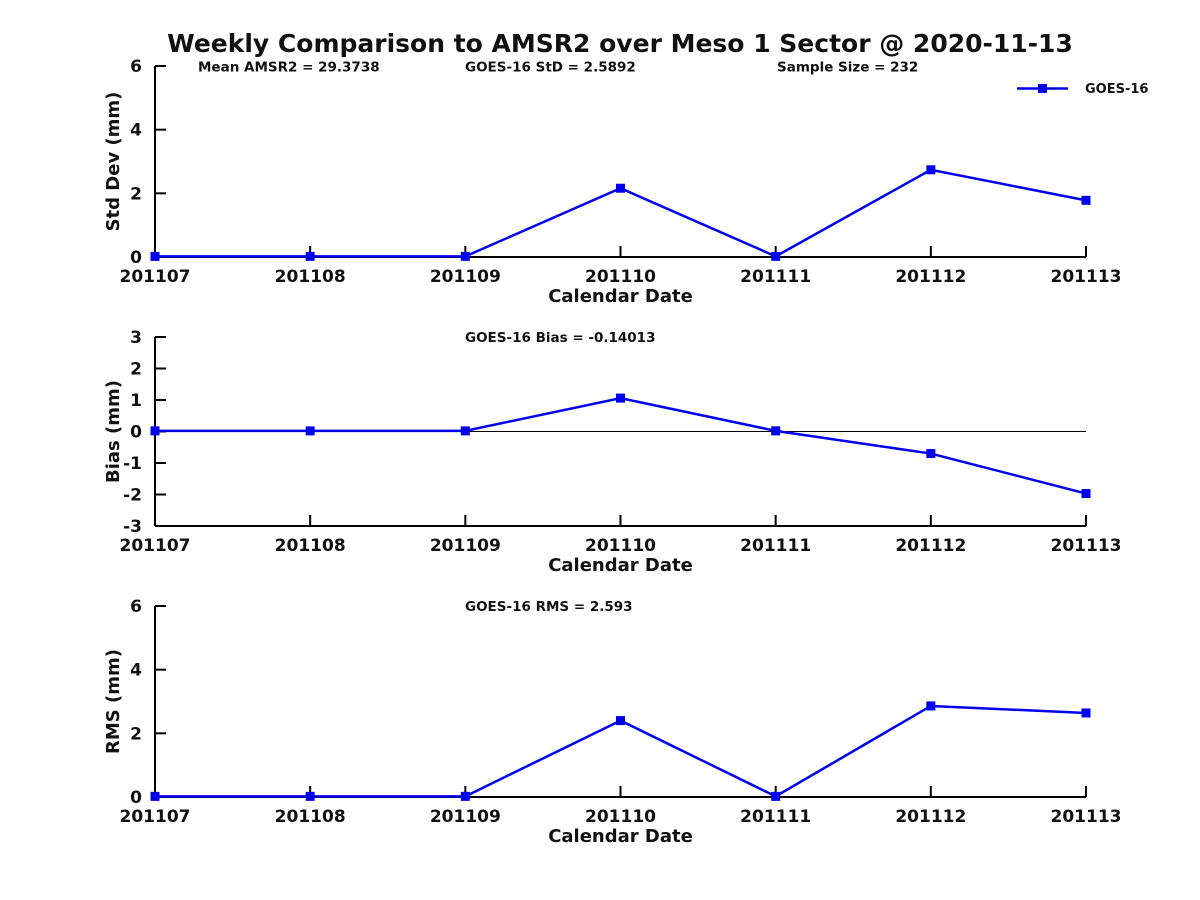 The image size is (1200, 900). What do you see at coordinates (550, 68) in the screenshot?
I see `stat-annotation: GOES-16 StD = 2.5892` at bounding box center [550, 68].